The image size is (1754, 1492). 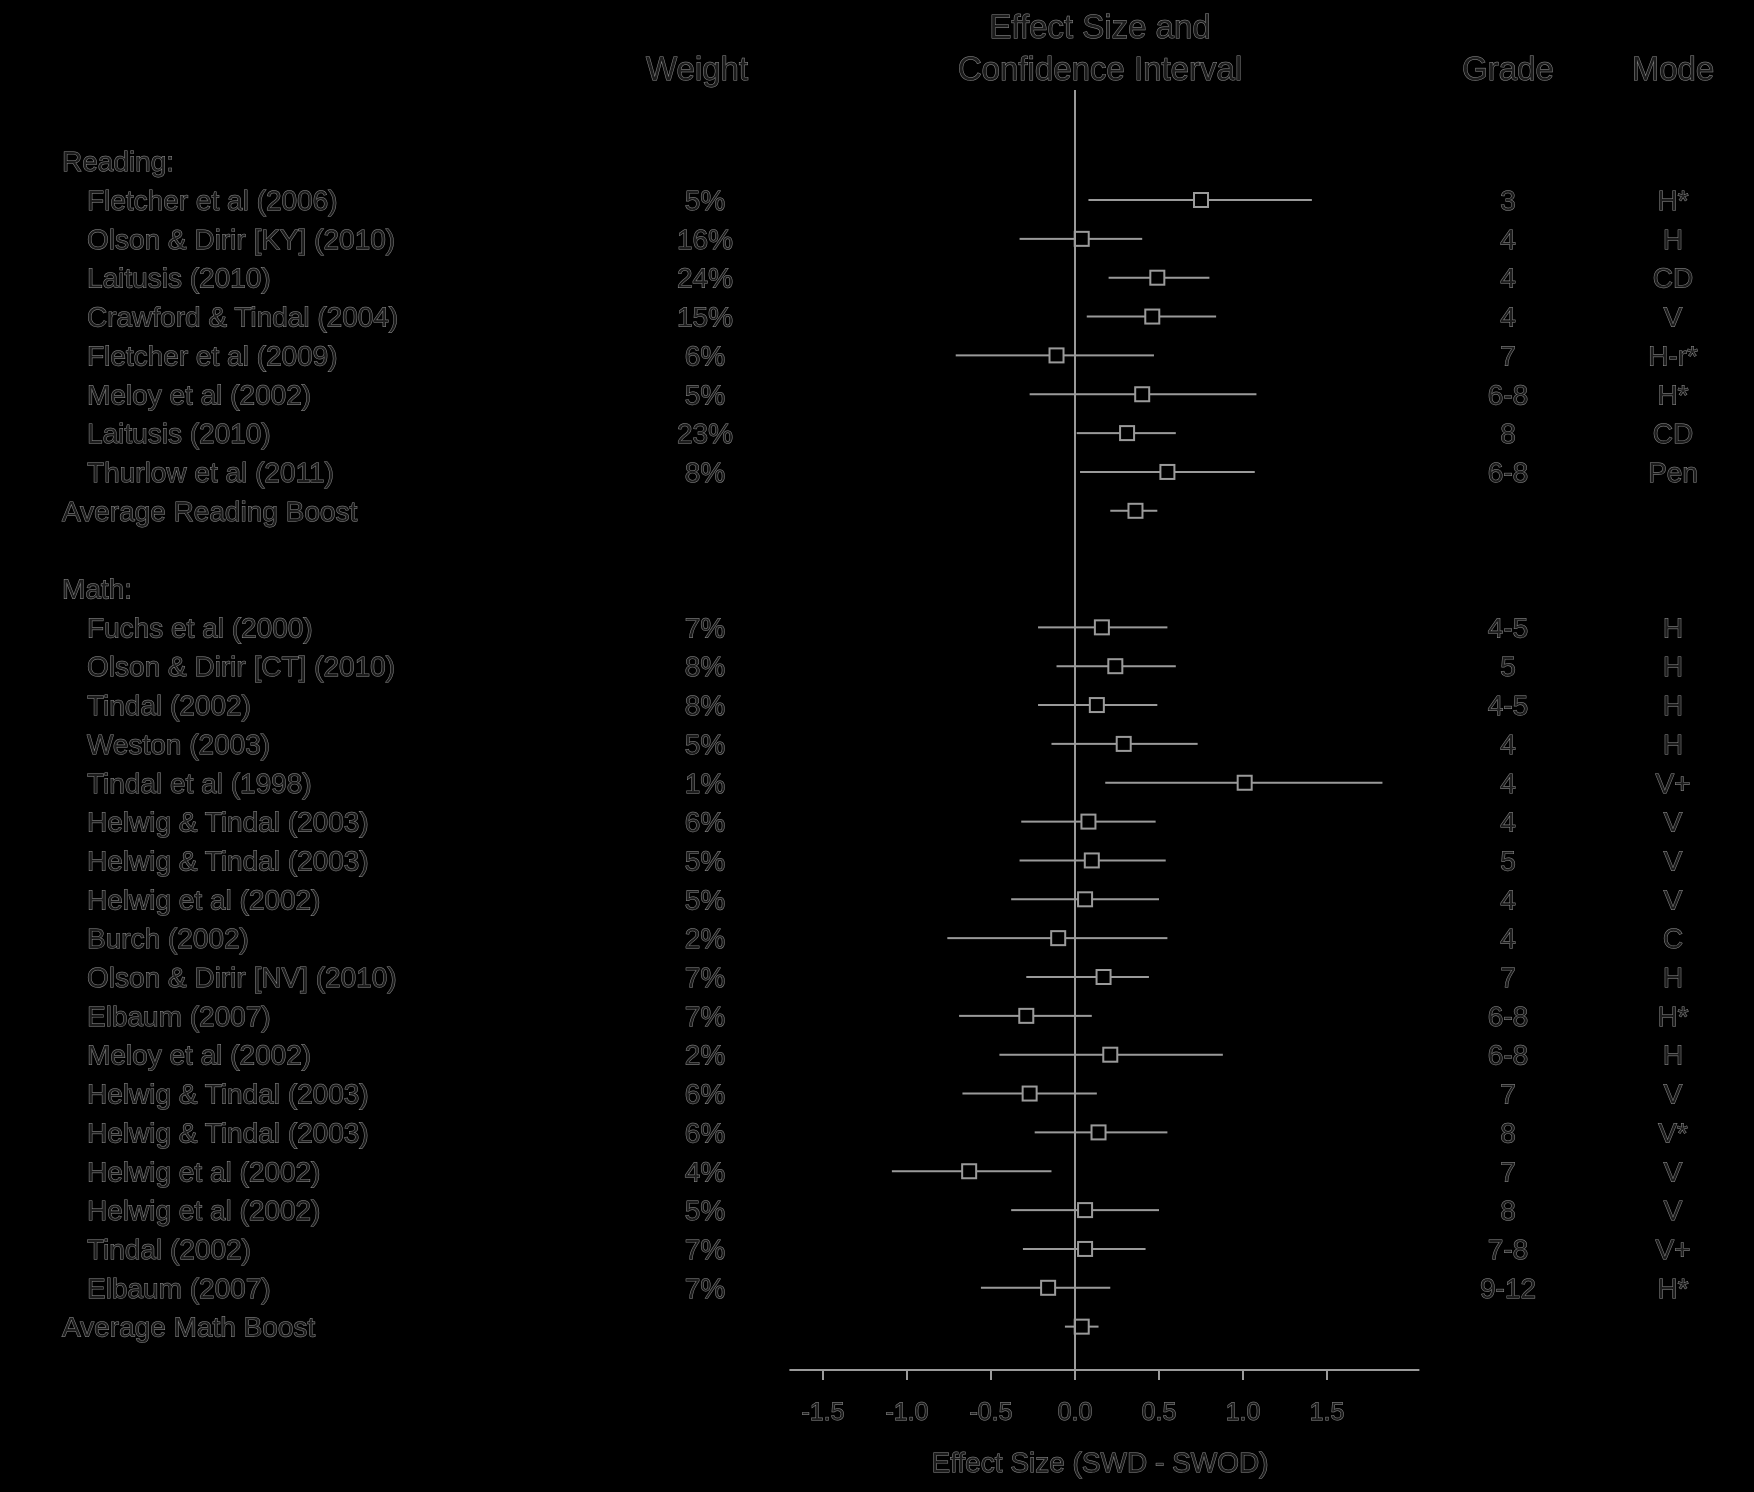 I want to click on header-effect-line2: Confidence Interval, so click(x=1100, y=68).